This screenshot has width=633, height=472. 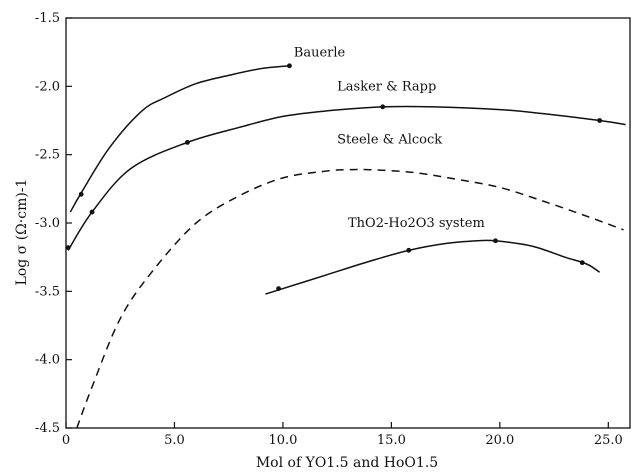 What do you see at coordinates (499, 440) in the screenshot?
I see `x-tick-label: 20.0` at bounding box center [499, 440].